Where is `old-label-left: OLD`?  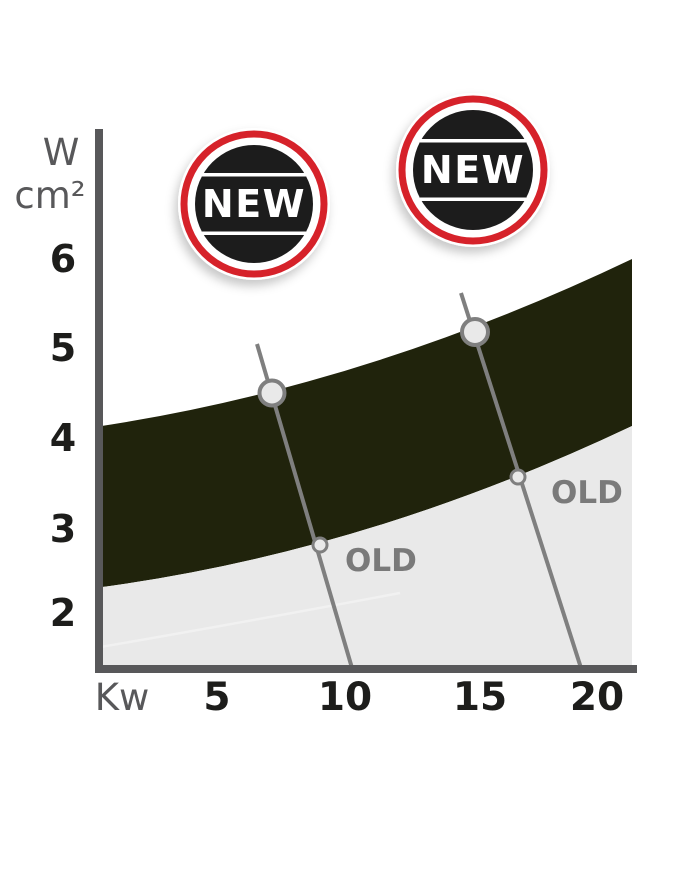 old-label-left: OLD is located at coordinates (381, 561).